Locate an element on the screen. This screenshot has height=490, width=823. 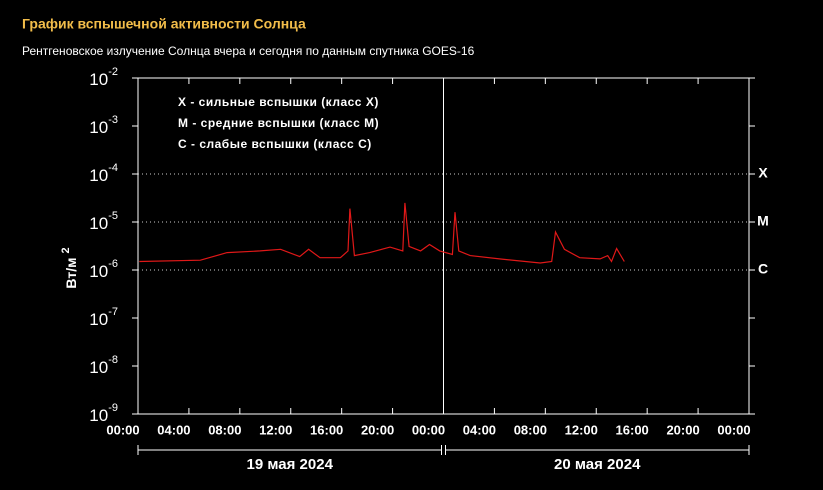
y-axis-label: Вт/м 2 is located at coordinates (69, 267).